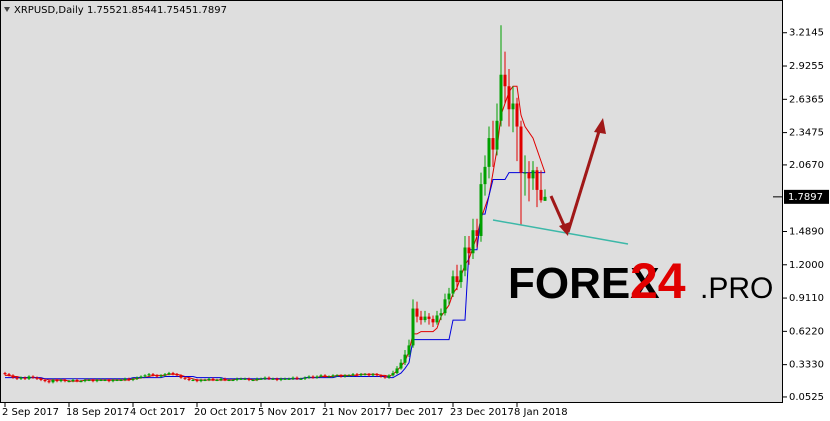  What do you see at coordinates (806, 331) in the screenshot?
I see `y-tick-label: 0.6220` at bounding box center [806, 331].